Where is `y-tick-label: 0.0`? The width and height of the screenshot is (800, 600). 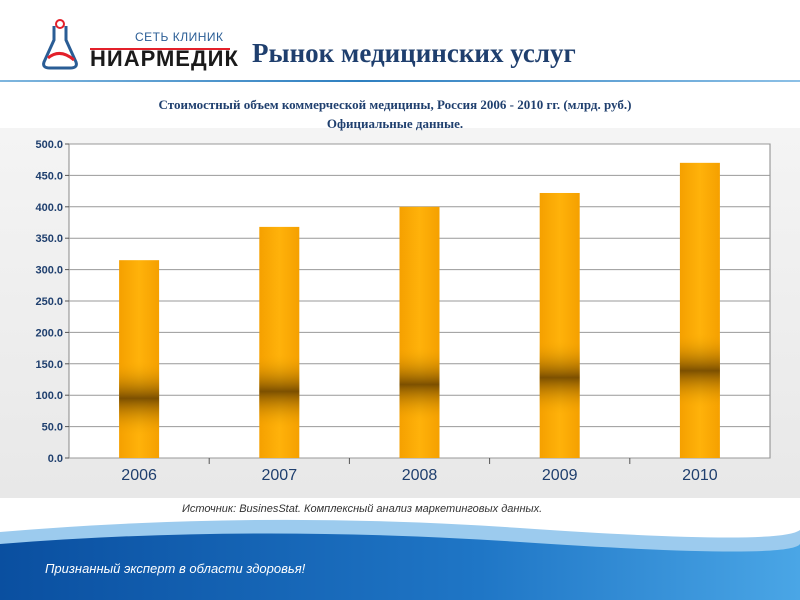 y-tick-label: 0.0 is located at coordinates (55, 459).